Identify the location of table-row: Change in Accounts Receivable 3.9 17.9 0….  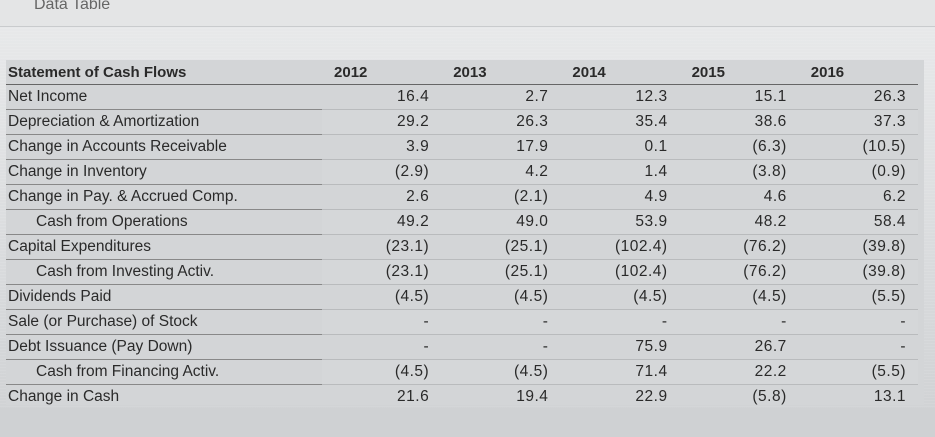
(462, 147).